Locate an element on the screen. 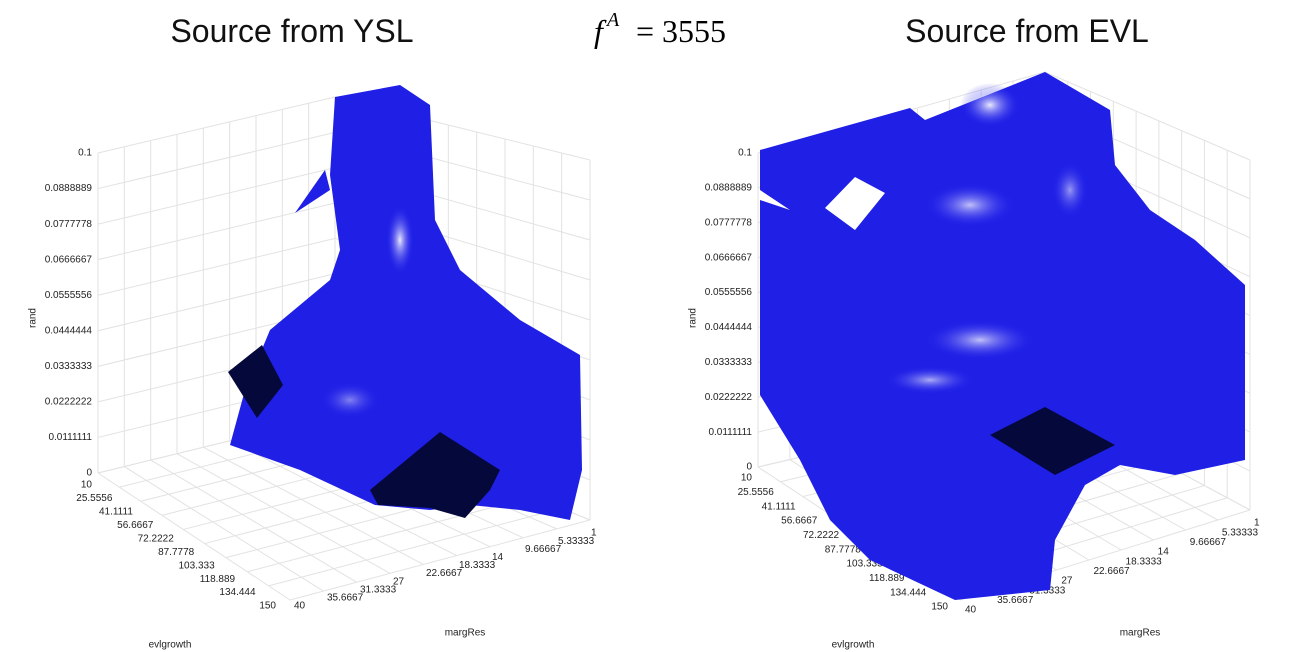 This screenshot has height=652, width=1300. panel-title: Source from EVL is located at coordinates (1027, 31).